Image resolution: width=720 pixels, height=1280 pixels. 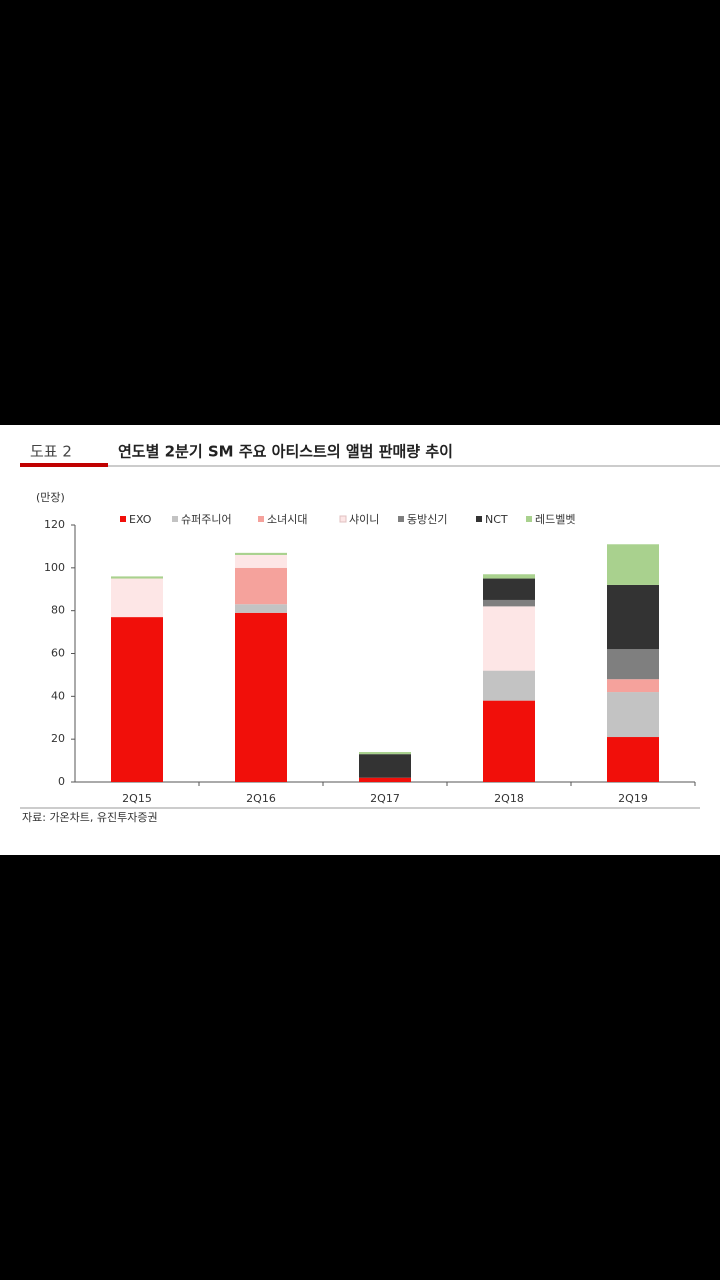 I want to click on x-tick-label: 2Q19, so click(x=633, y=798).